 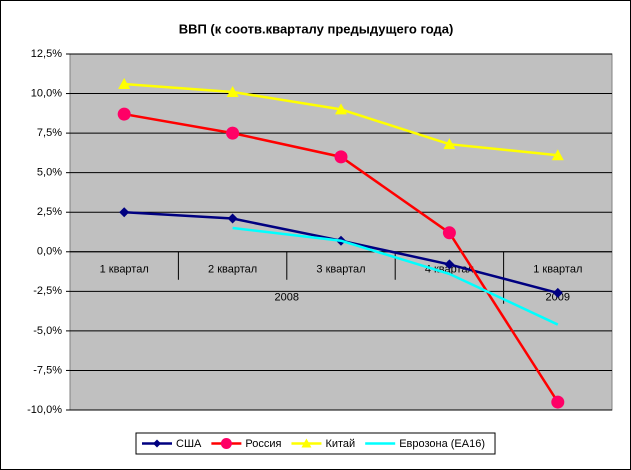 I want to click on legend-label: Китай, so click(x=340, y=444).